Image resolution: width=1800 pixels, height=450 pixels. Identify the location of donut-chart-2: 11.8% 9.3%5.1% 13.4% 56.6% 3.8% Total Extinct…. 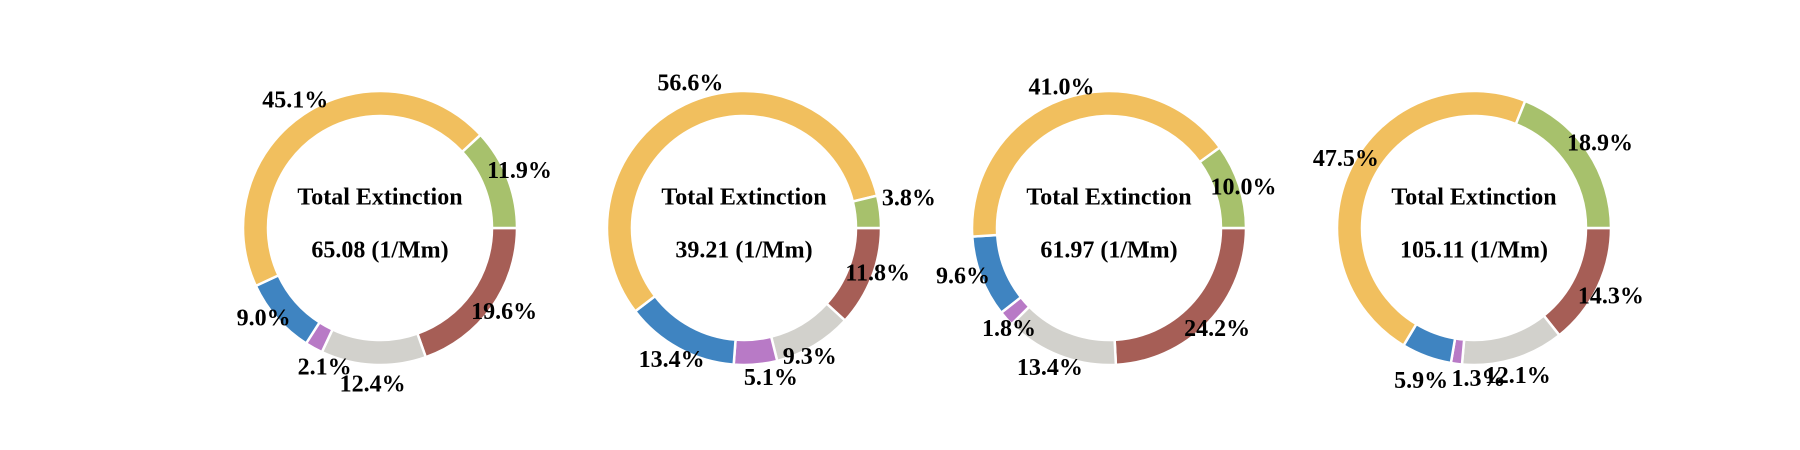
(770, 230).